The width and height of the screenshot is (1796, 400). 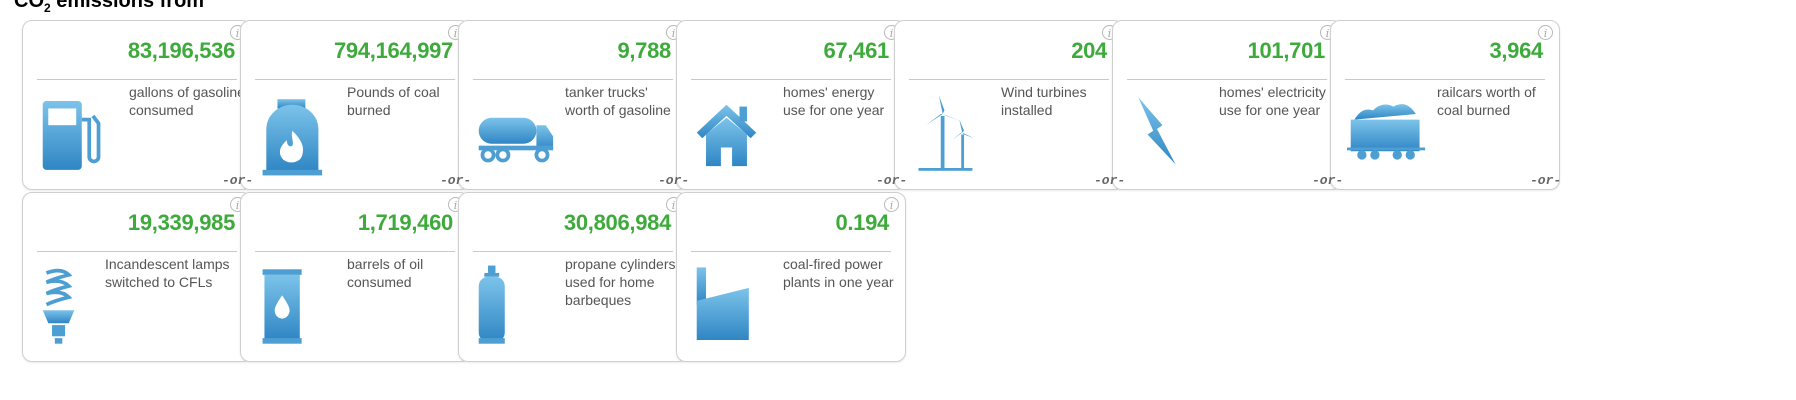 What do you see at coordinates (181, 50) in the screenshot?
I see `equivalency-value: 83,196,536` at bounding box center [181, 50].